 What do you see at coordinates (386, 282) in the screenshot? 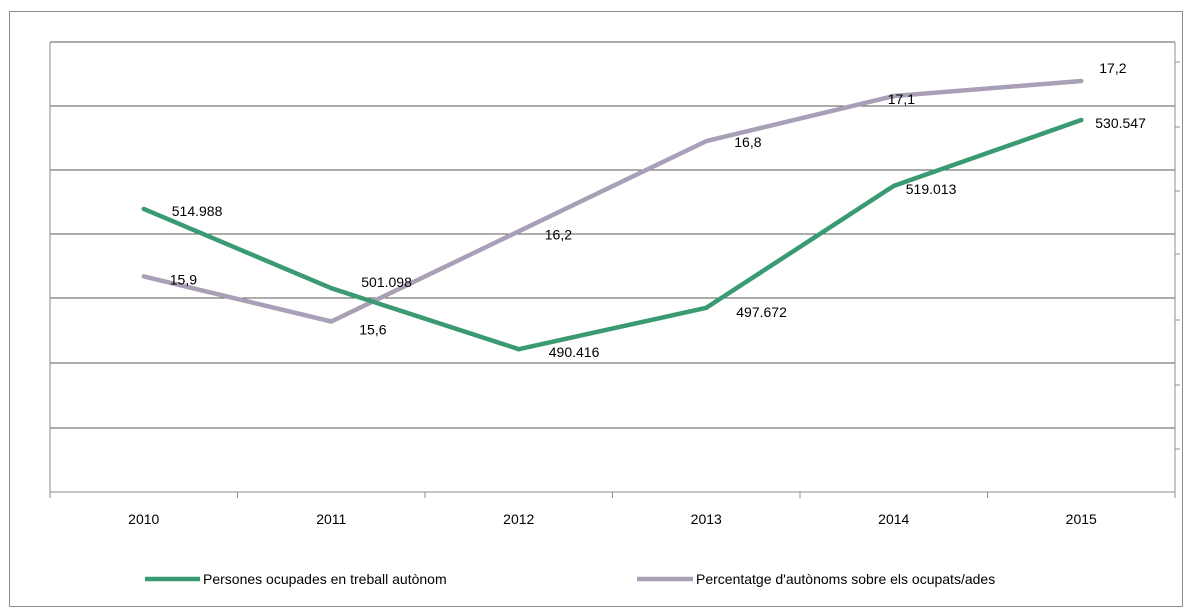
I see `series-0-label-2011: 501.098` at bounding box center [386, 282].